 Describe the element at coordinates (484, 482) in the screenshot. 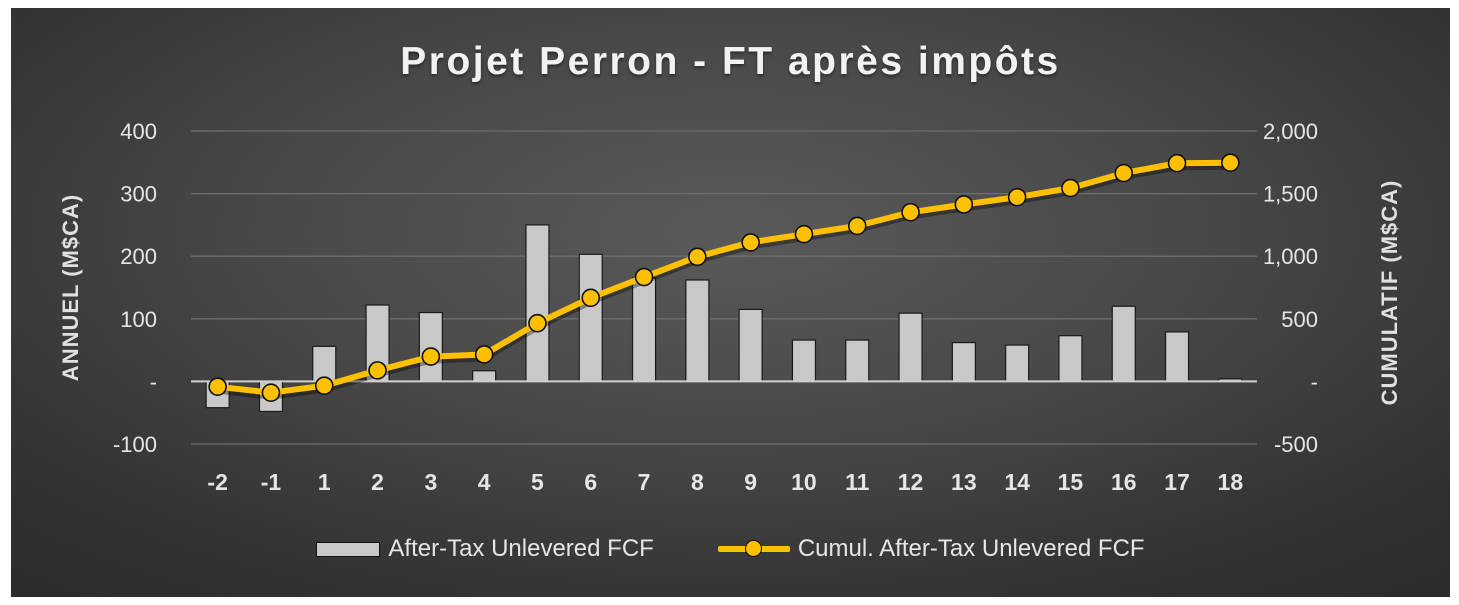

I see `x-tick-label: 4` at that location.